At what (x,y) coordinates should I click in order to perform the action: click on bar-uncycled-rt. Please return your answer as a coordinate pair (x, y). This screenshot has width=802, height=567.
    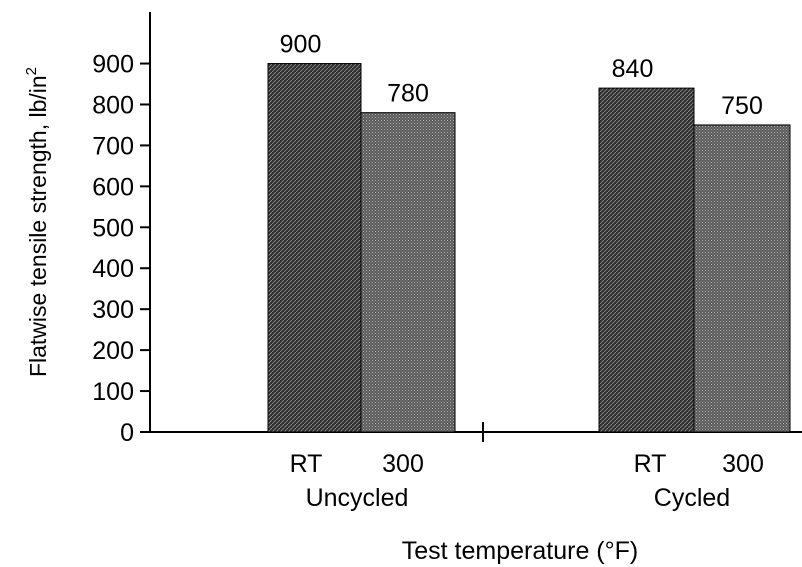
    Looking at the image, I should click on (314, 248).